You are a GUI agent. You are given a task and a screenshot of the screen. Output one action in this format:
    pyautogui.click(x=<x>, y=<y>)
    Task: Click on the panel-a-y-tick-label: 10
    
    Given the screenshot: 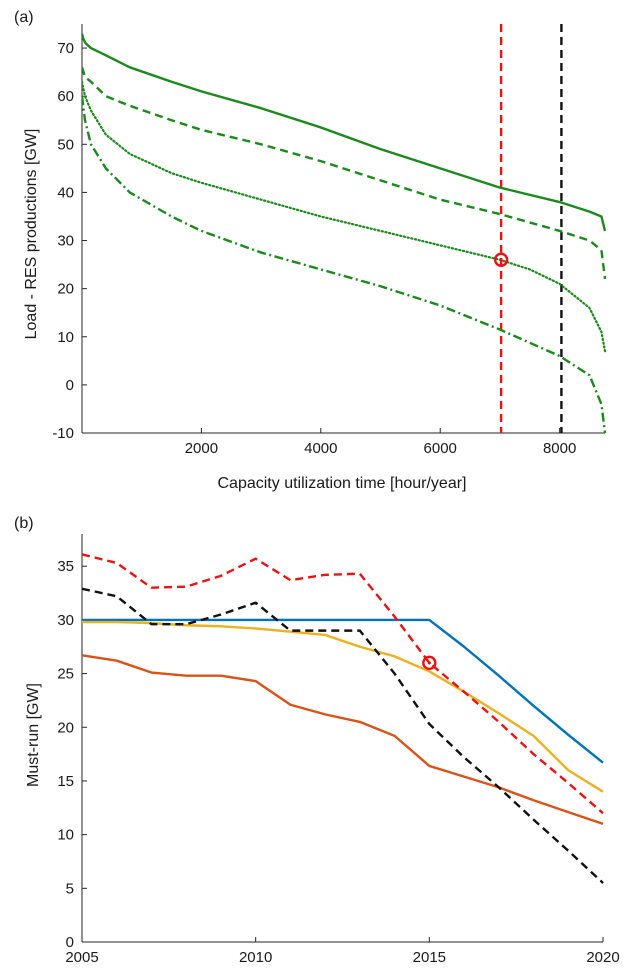 What is the action you would take?
    pyautogui.click(x=65, y=337)
    